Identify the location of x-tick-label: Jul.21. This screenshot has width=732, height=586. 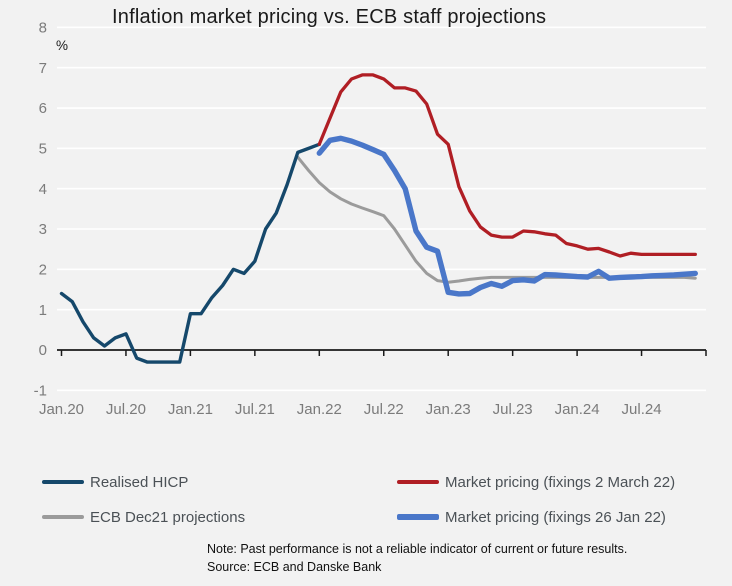
(255, 409).